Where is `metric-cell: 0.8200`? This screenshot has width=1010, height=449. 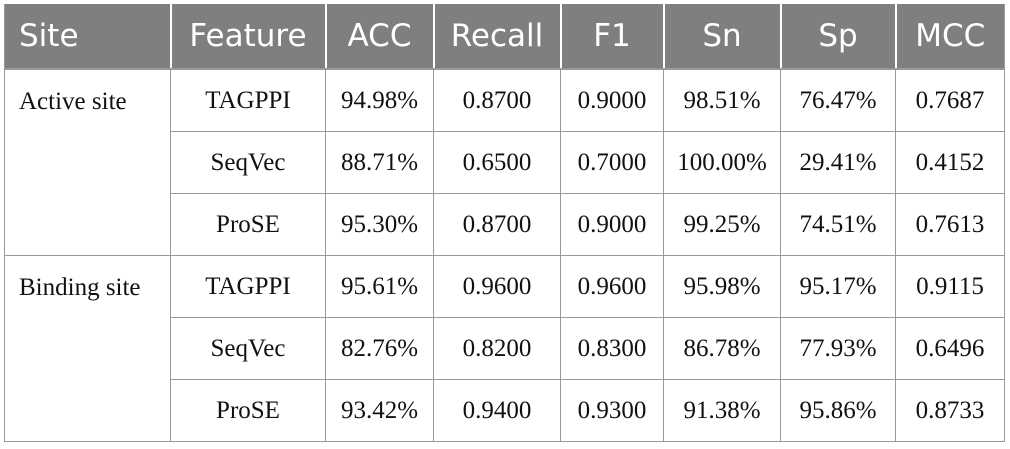 metric-cell: 0.8200 is located at coordinates (497, 348).